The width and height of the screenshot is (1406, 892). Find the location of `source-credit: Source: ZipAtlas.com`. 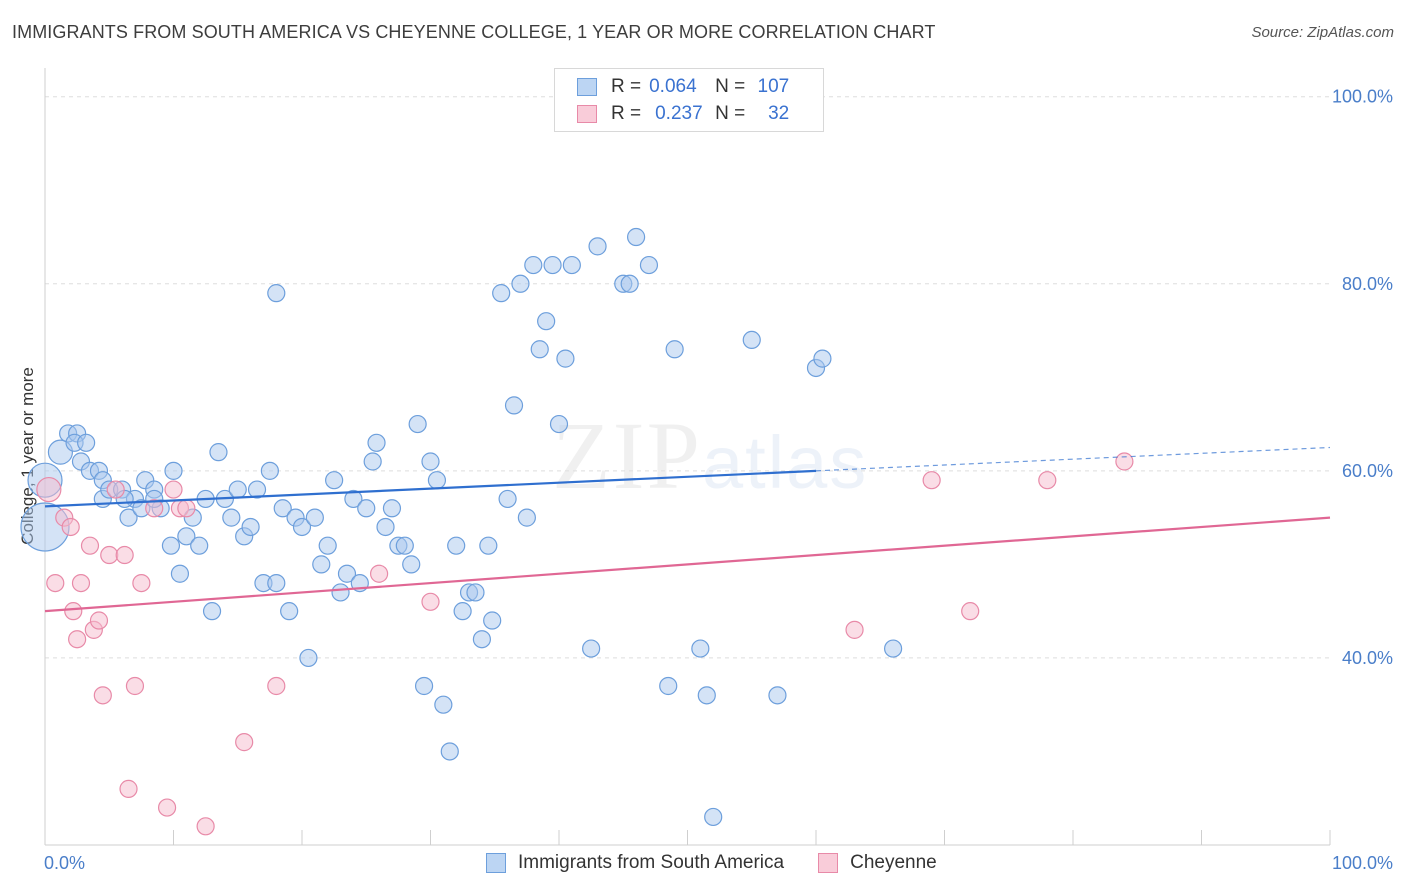

source-credit: Source: ZipAtlas.com is located at coordinates (1322, 32).